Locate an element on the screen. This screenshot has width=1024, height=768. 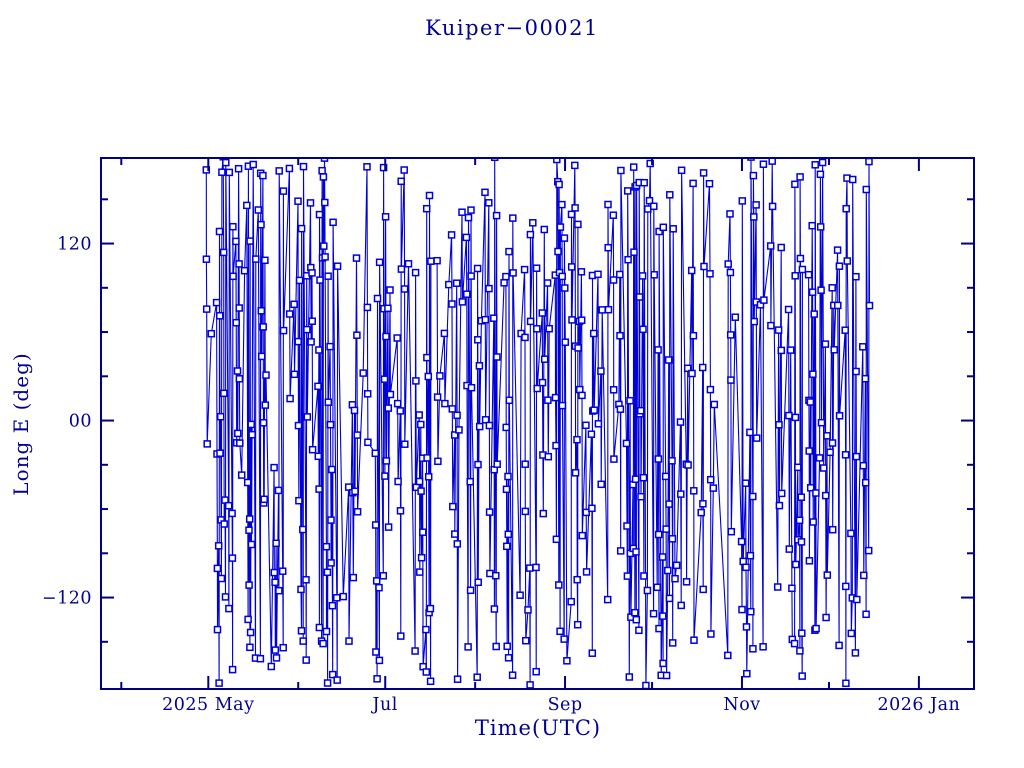
x-tick-label: Nov is located at coordinates (741, 705).